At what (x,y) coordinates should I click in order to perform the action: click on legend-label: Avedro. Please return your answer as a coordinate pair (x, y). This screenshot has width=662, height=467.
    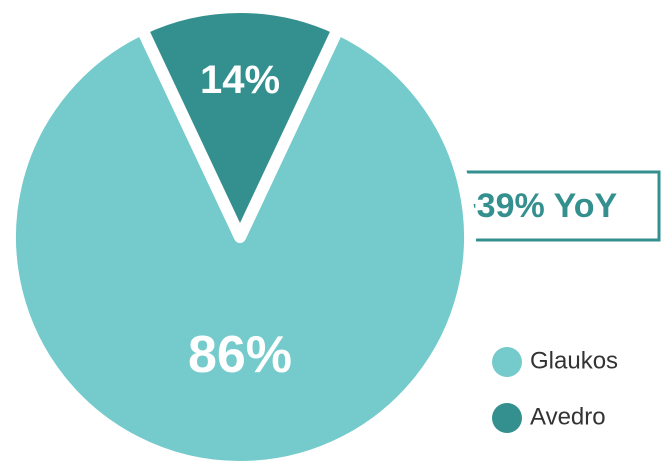
    Looking at the image, I should click on (568, 416).